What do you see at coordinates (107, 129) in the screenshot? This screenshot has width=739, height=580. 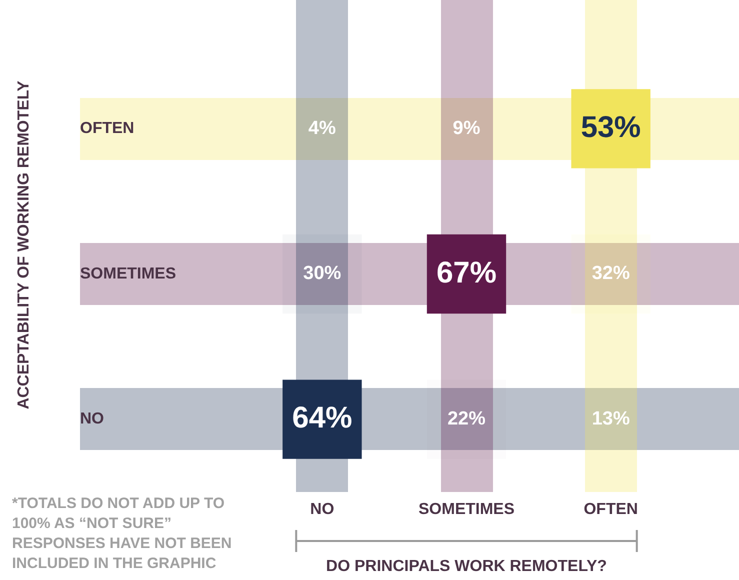 I see `y-tick-label: OFTEN` at bounding box center [107, 129].